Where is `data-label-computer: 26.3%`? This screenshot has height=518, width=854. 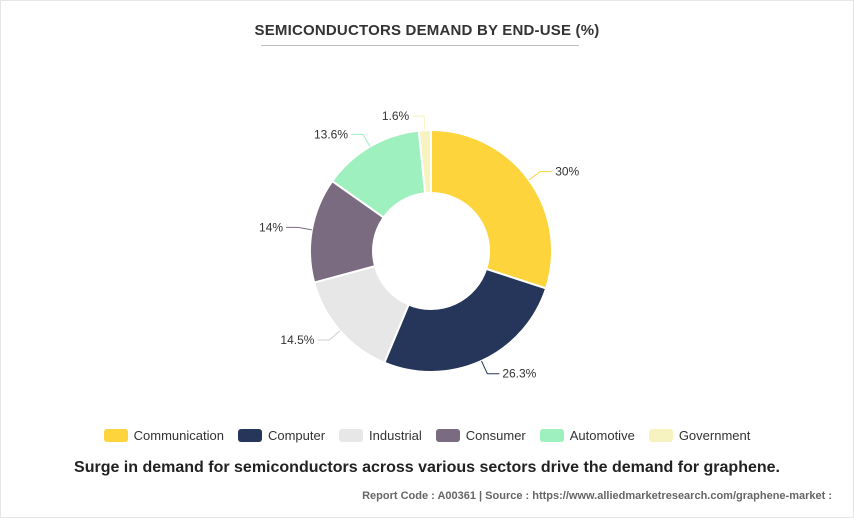 data-label-computer: 26.3% is located at coordinates (519, 374).